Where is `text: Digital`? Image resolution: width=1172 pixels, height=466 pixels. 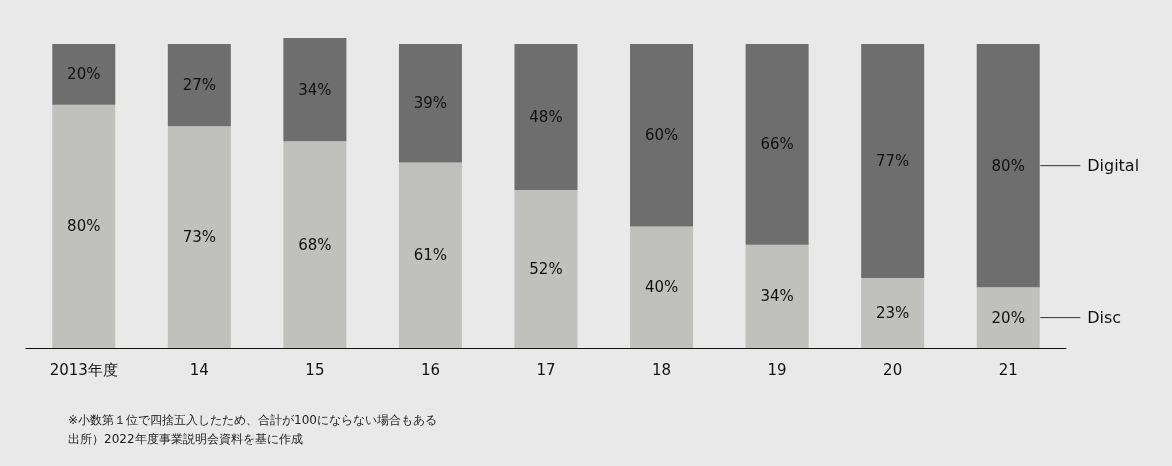 text: Digital is located at coordinates (1113, 166).